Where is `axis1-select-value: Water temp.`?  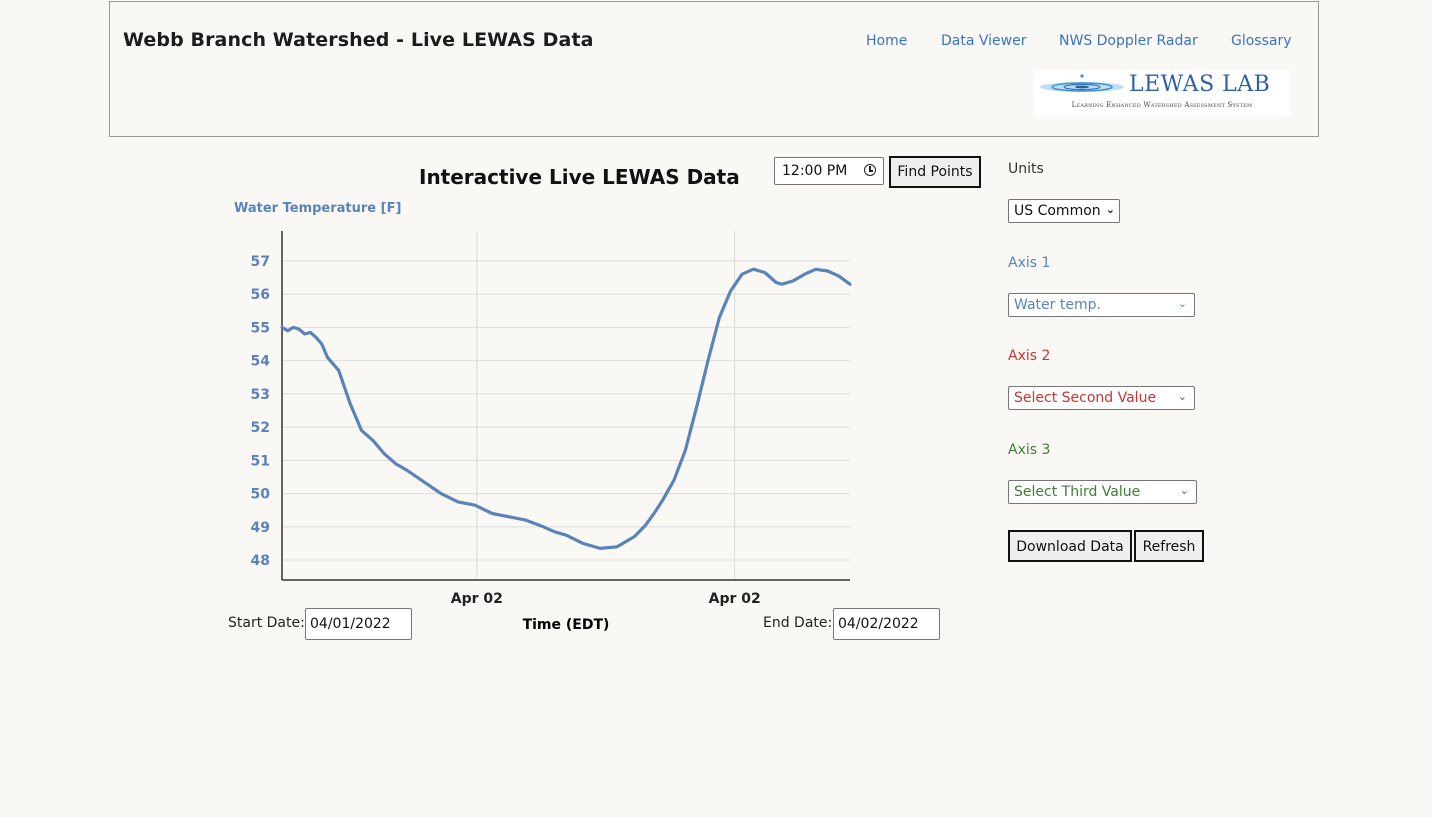
axis1-select-value: Water temp. is located at coordinates (1057, 305).